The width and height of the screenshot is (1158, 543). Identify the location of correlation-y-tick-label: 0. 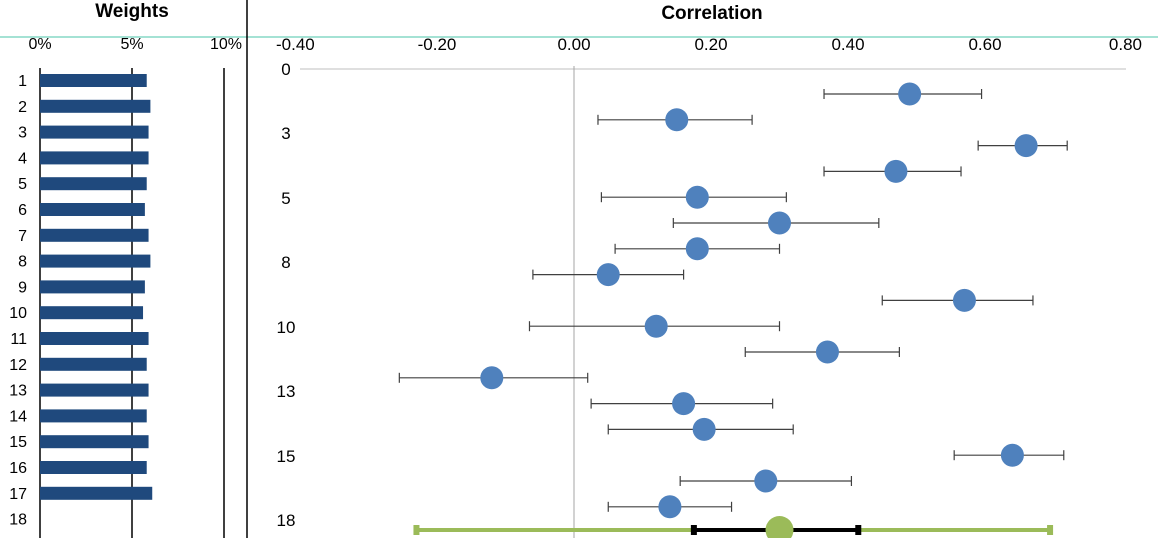
(285, 69).